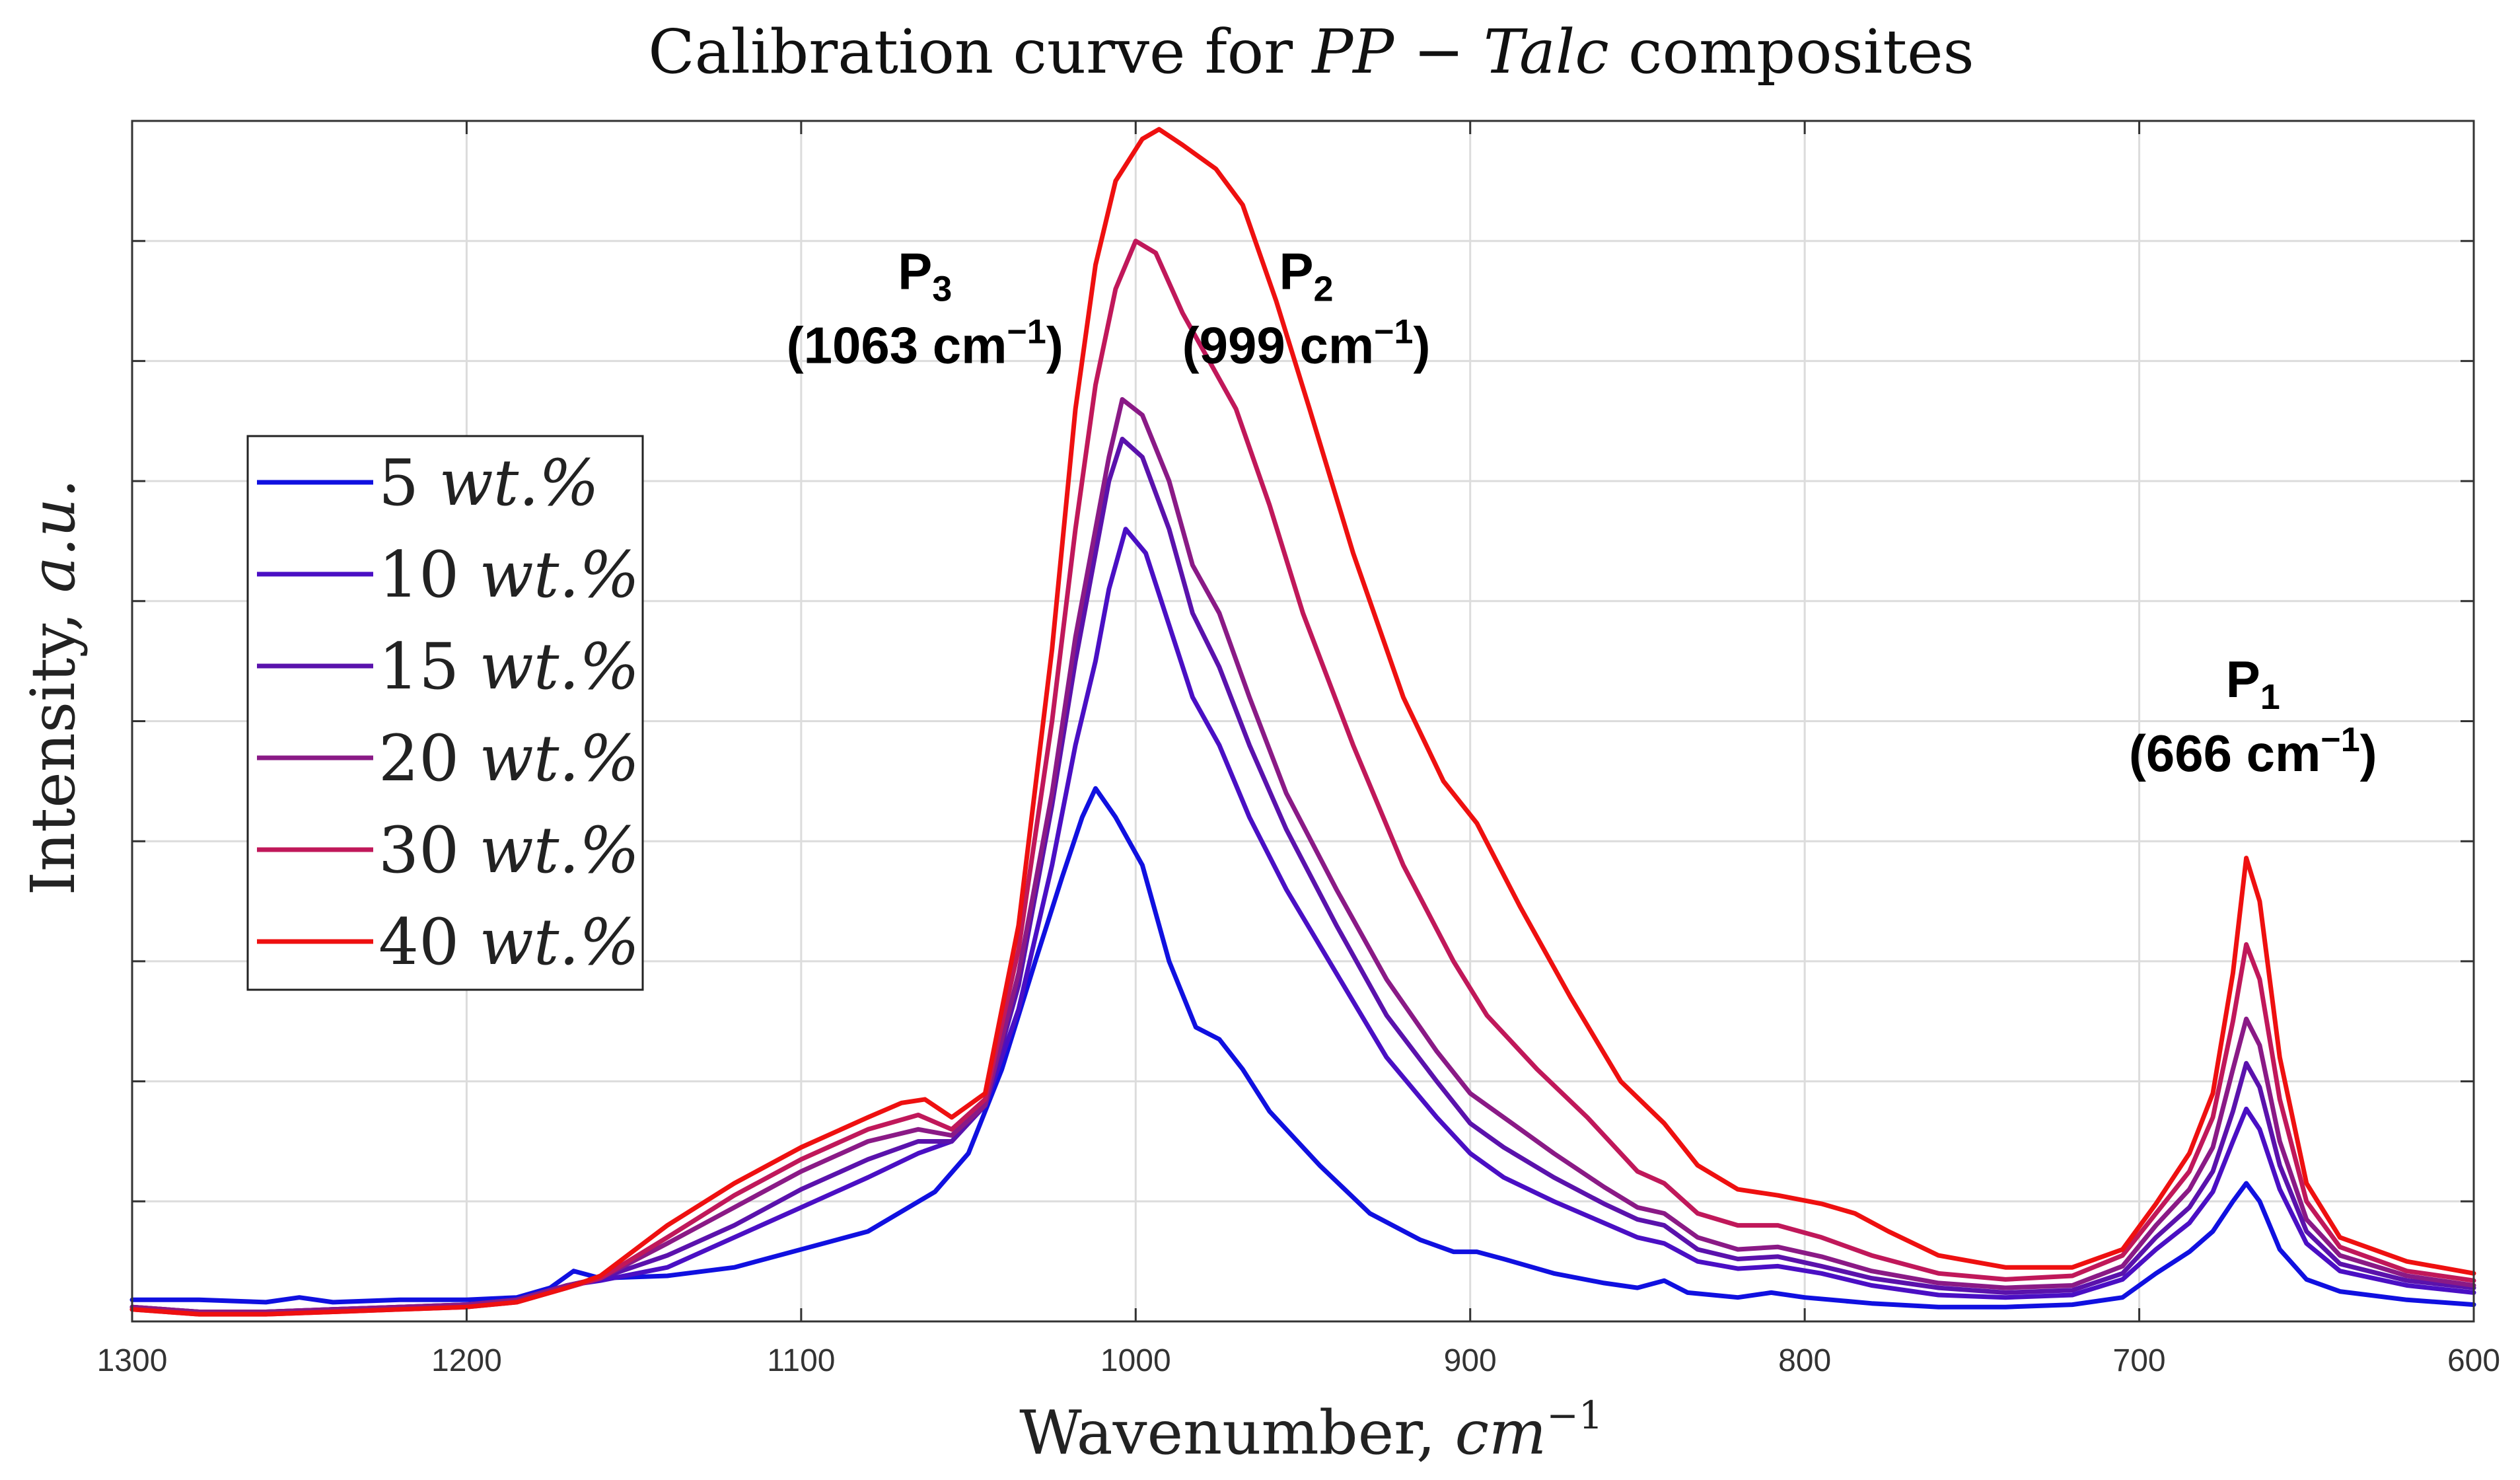 The height and width of the screenshot is (1480, 2520). Describe the element at coordinates (1804, 1361) in the screenshot. I see `x-tick-label: 800` at that location.